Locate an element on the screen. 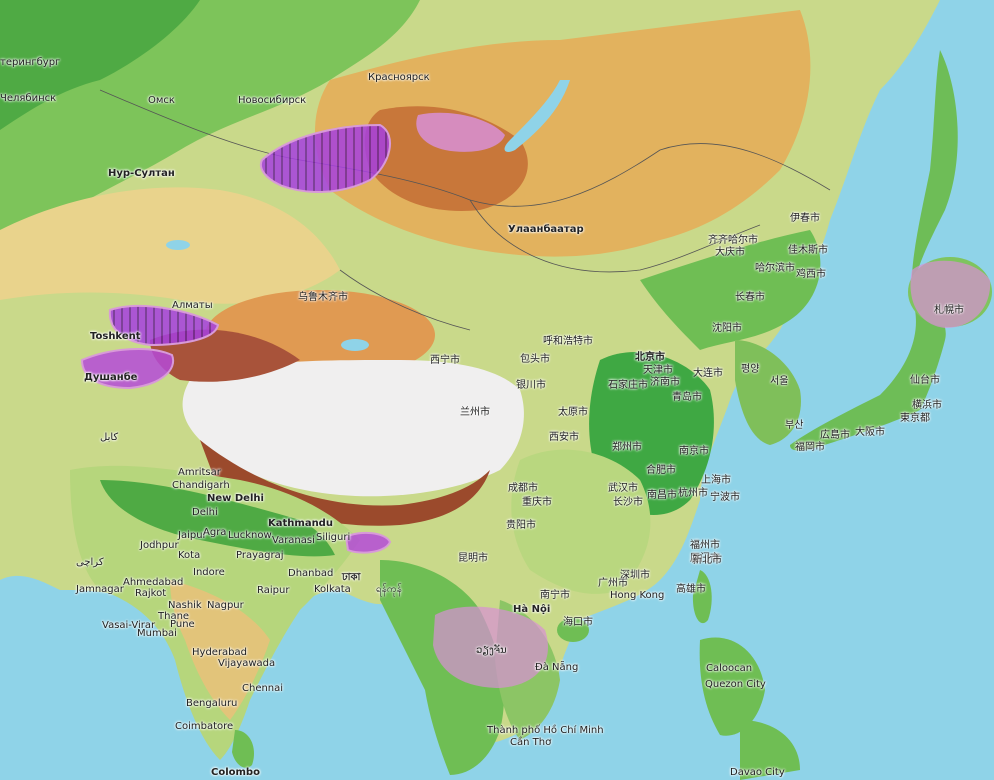 The image size is (994, 780). city-label: Новосибирск is located at coordinates (272, 100).